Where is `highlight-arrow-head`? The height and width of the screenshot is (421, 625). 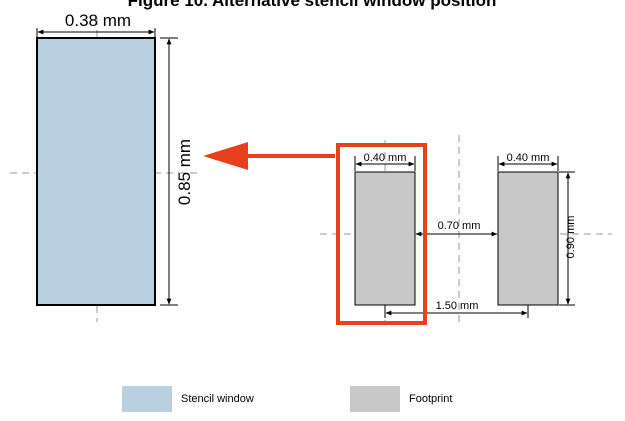 highlight-arrow-head is located at coordinates (225, 156).